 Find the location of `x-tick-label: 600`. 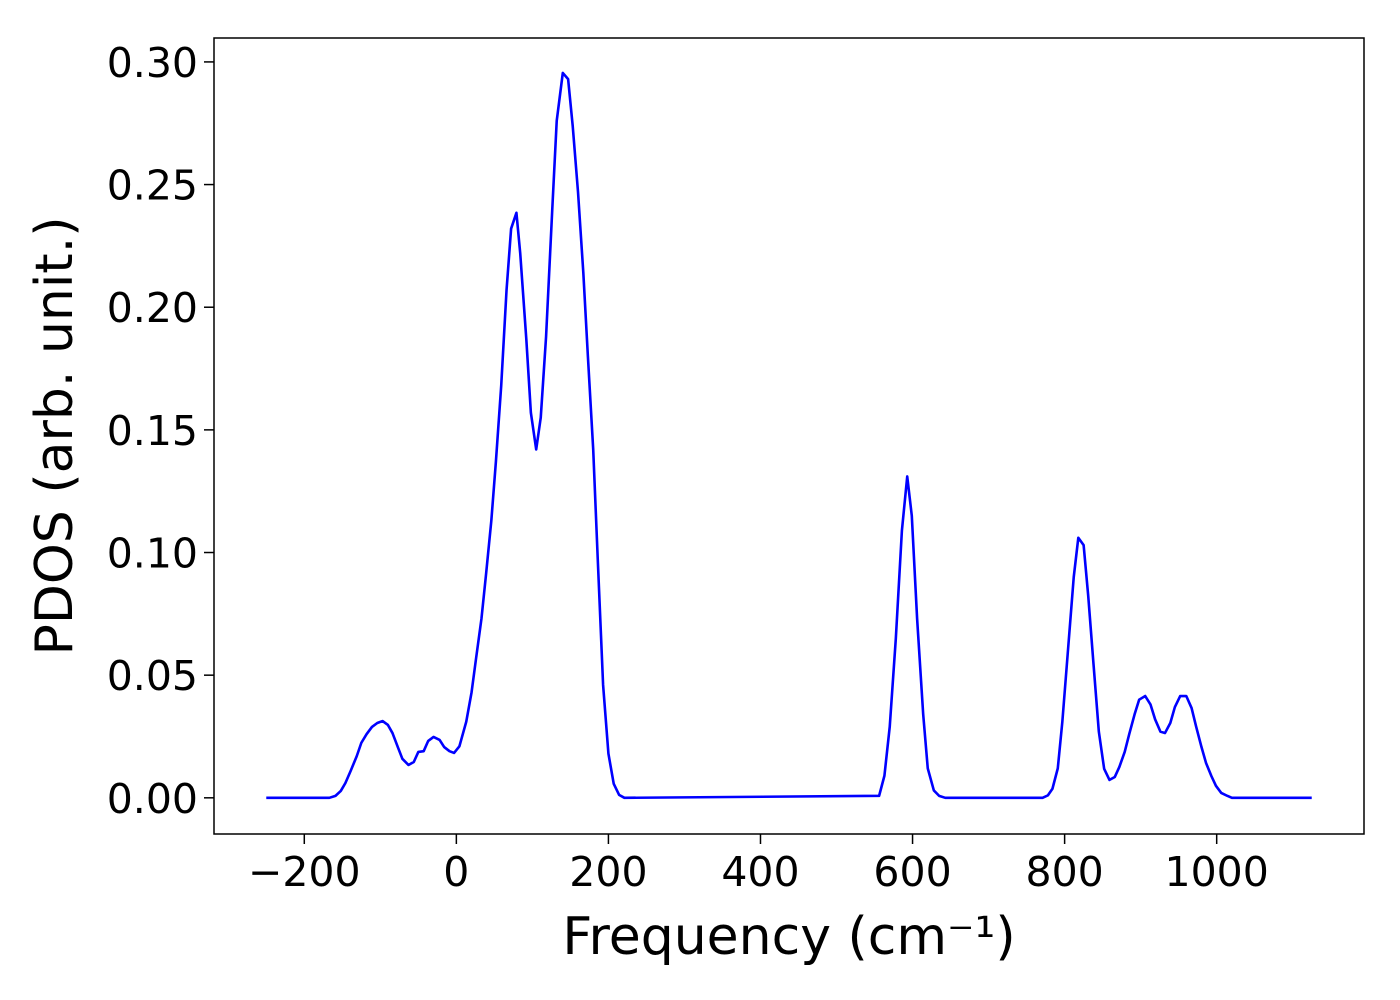

x-tick-label: 600 is located at coordinates (912, 872).